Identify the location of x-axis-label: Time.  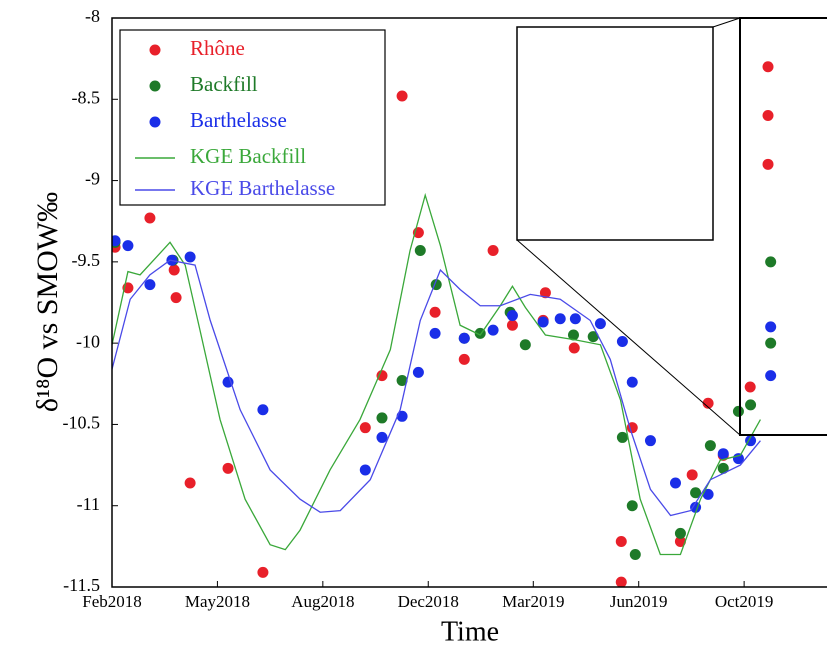
(470, 631).